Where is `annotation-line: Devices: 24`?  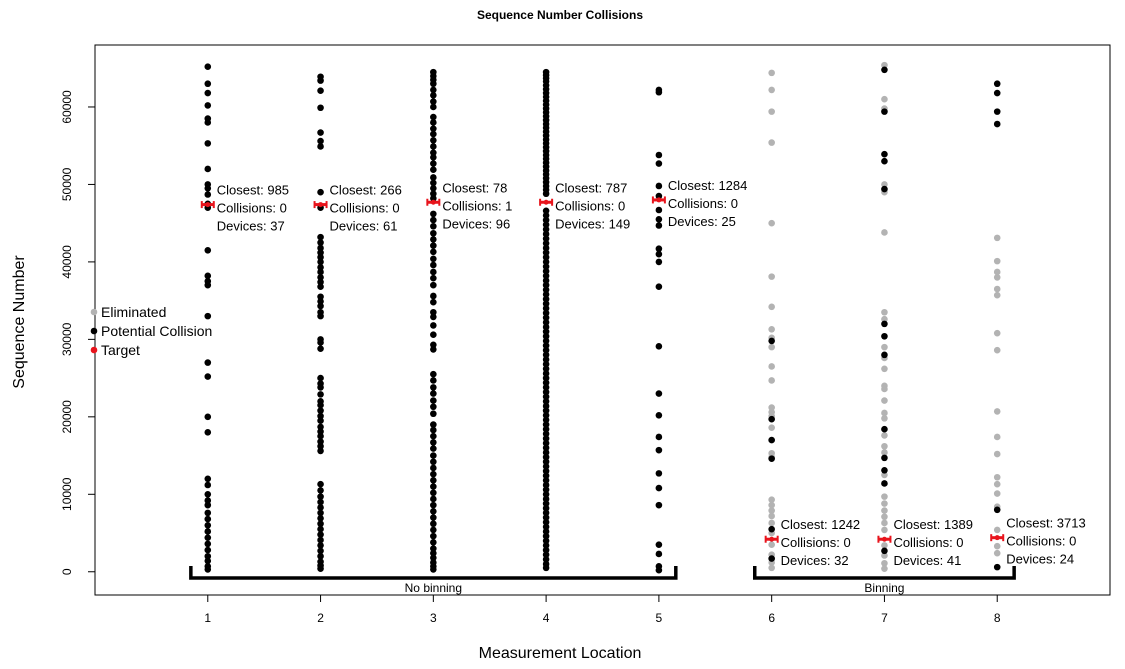 annotation-line: Devices: 24 is located at coordinates (1040, 559).